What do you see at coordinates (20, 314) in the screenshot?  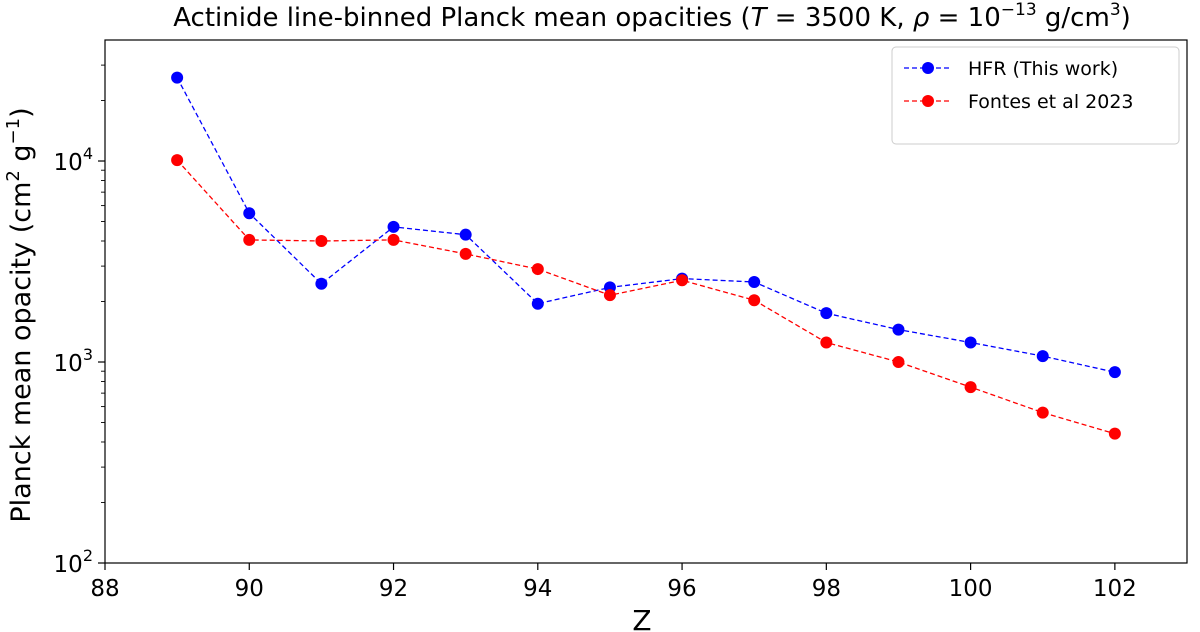 I see `y-axis-label: Planck mean opacity (cm2 g−1)` at bounding box center [20, 314].